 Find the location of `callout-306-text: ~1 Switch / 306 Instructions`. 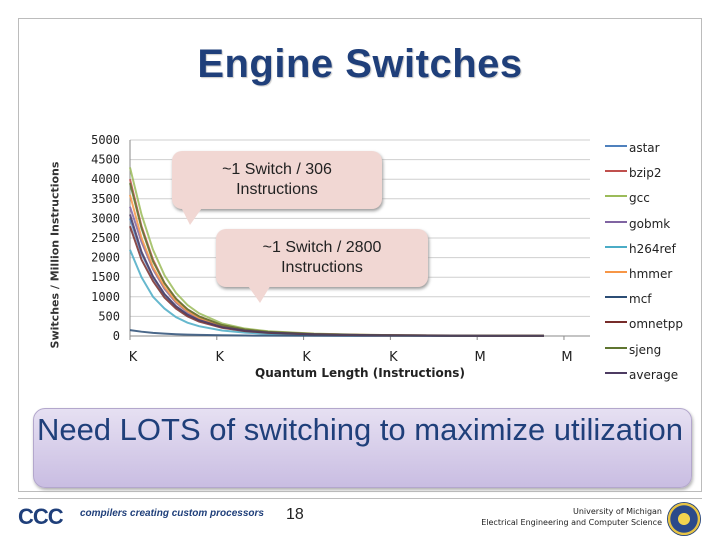

callout-306-text: ~1 Switch / 306 Instructions is located at coordinates (277, 179).